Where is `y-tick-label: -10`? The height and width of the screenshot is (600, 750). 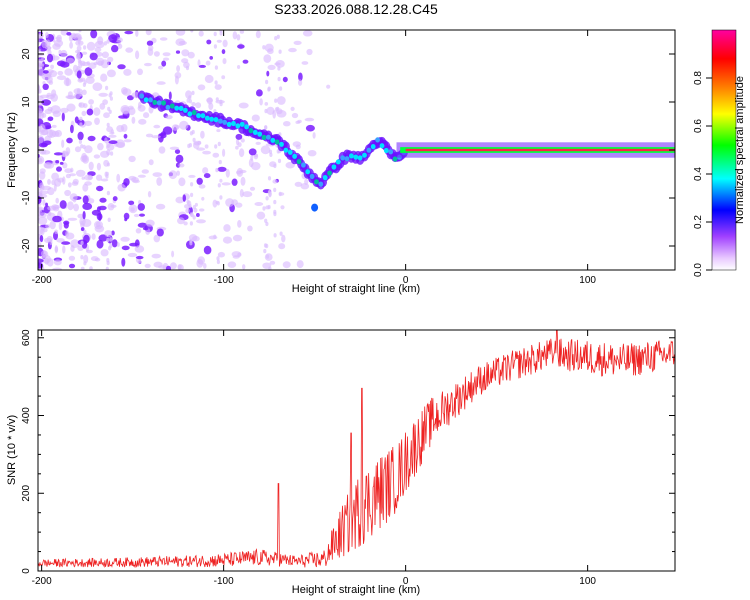 y-tick-label: -10 is located at coordinates (26, 197).